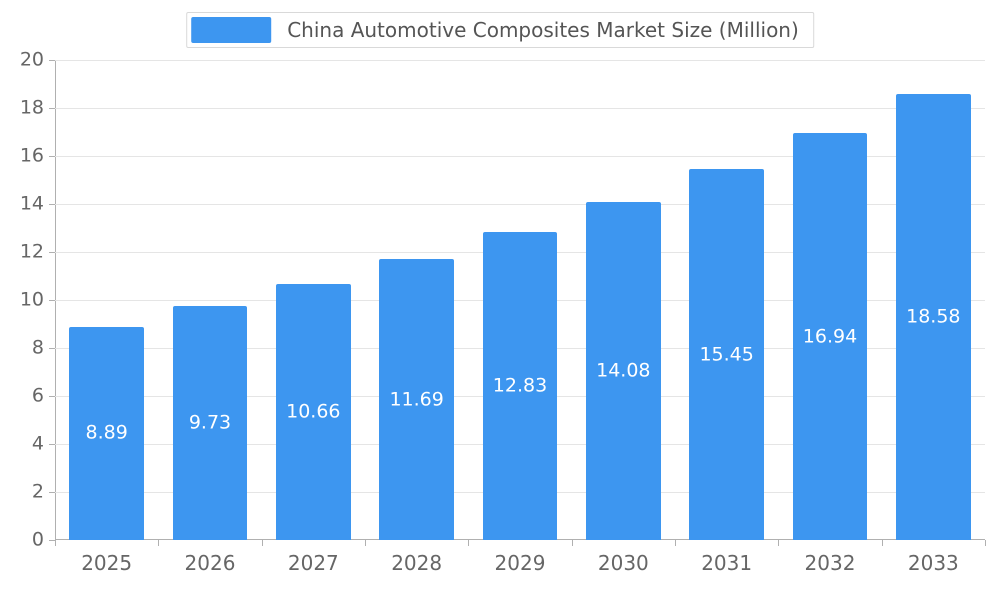 The width and height of the screenshot is (1000, 600). I want to click on bar-value-label: 8.89, so click(106, 432).